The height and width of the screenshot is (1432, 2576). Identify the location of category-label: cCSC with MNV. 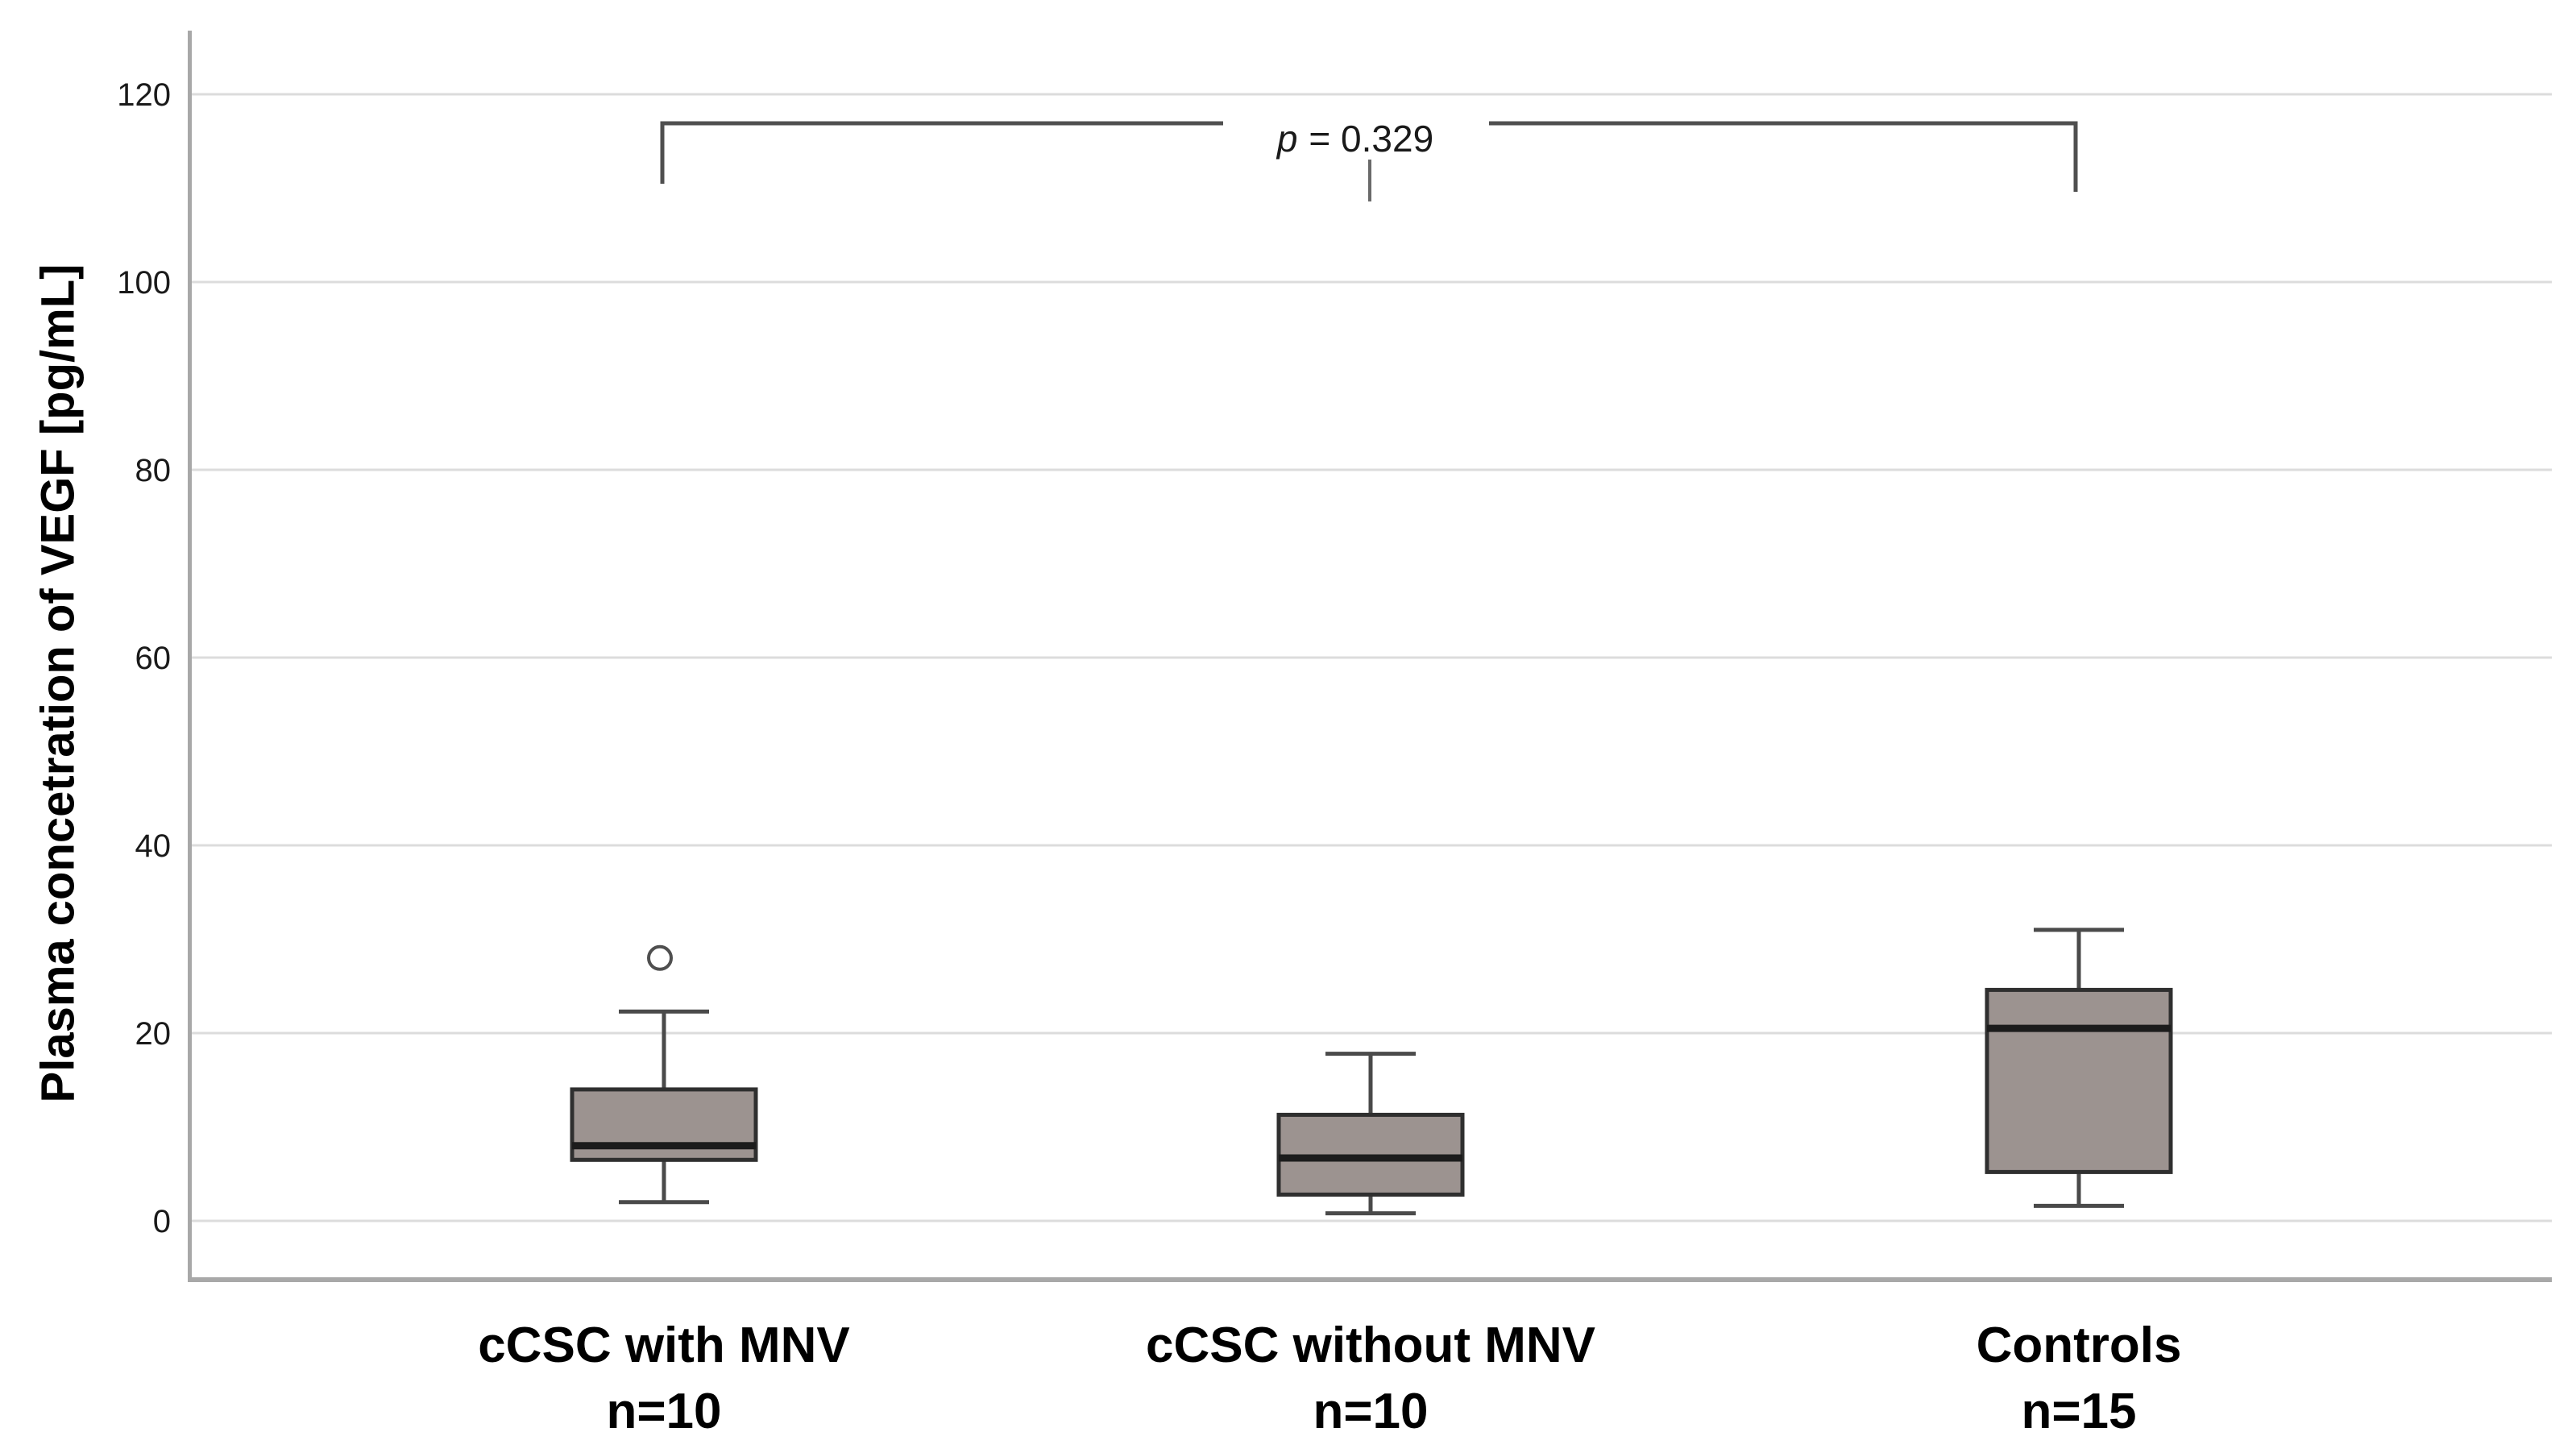
(664, 1345).